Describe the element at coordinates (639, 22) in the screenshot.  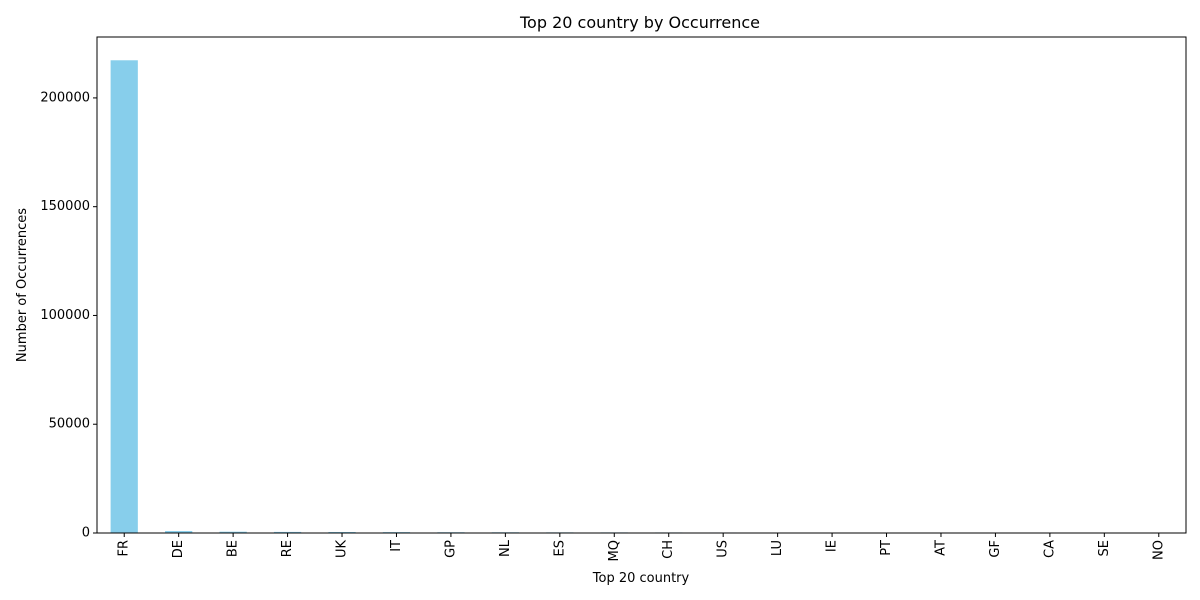
I see `chart-title: Top 20 country by Occurrence` at that location.